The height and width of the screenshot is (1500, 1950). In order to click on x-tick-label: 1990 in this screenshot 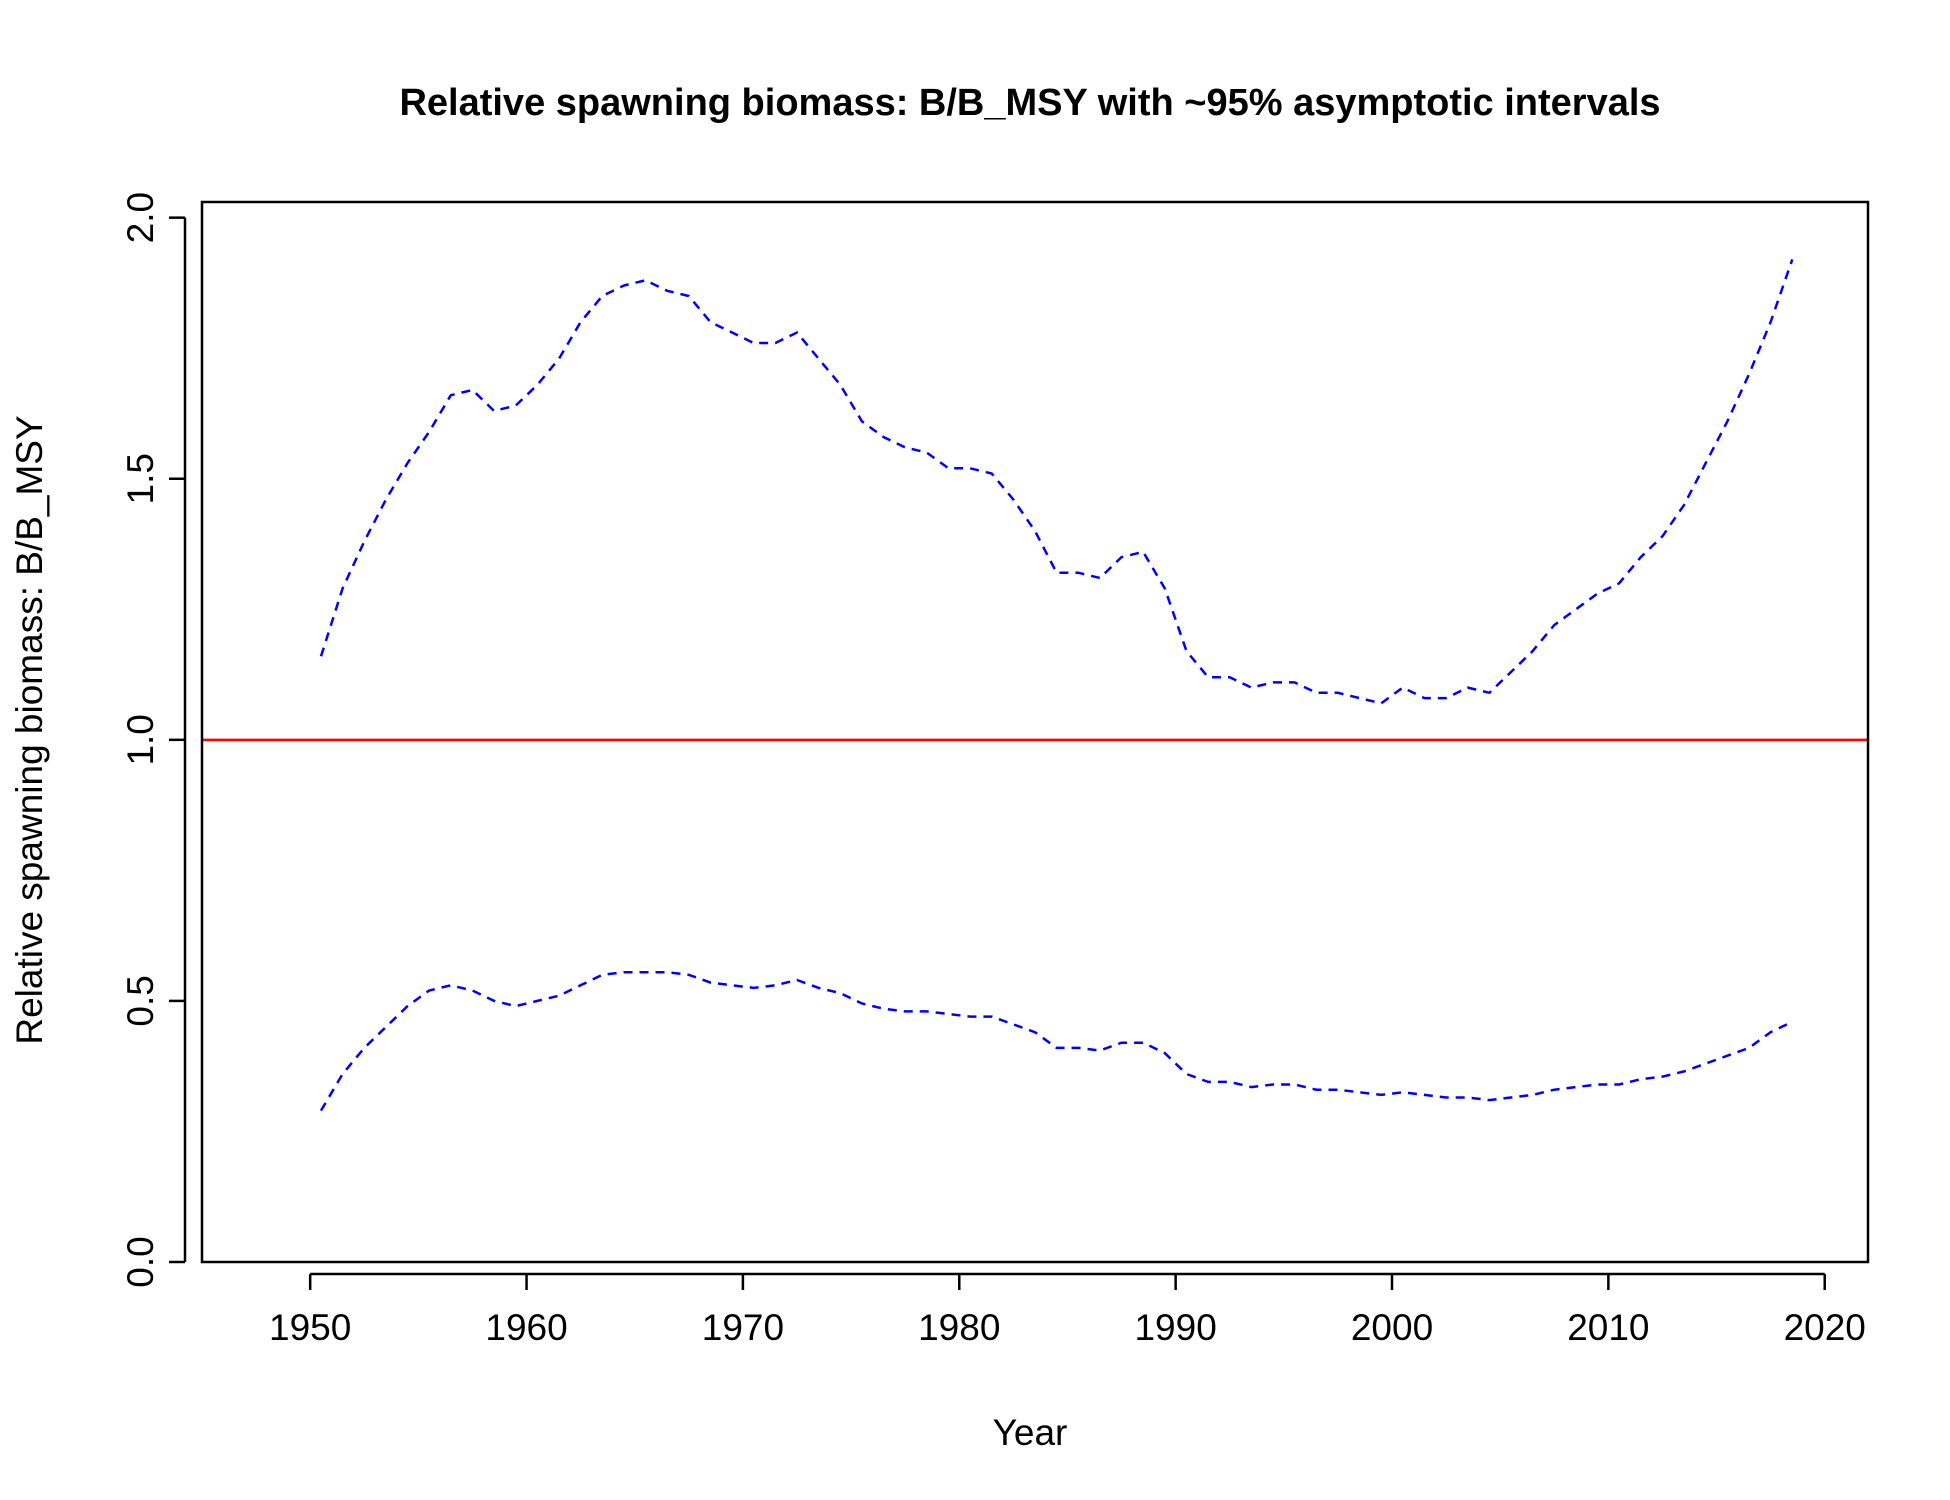, I will do `click(1175, 1327)`.